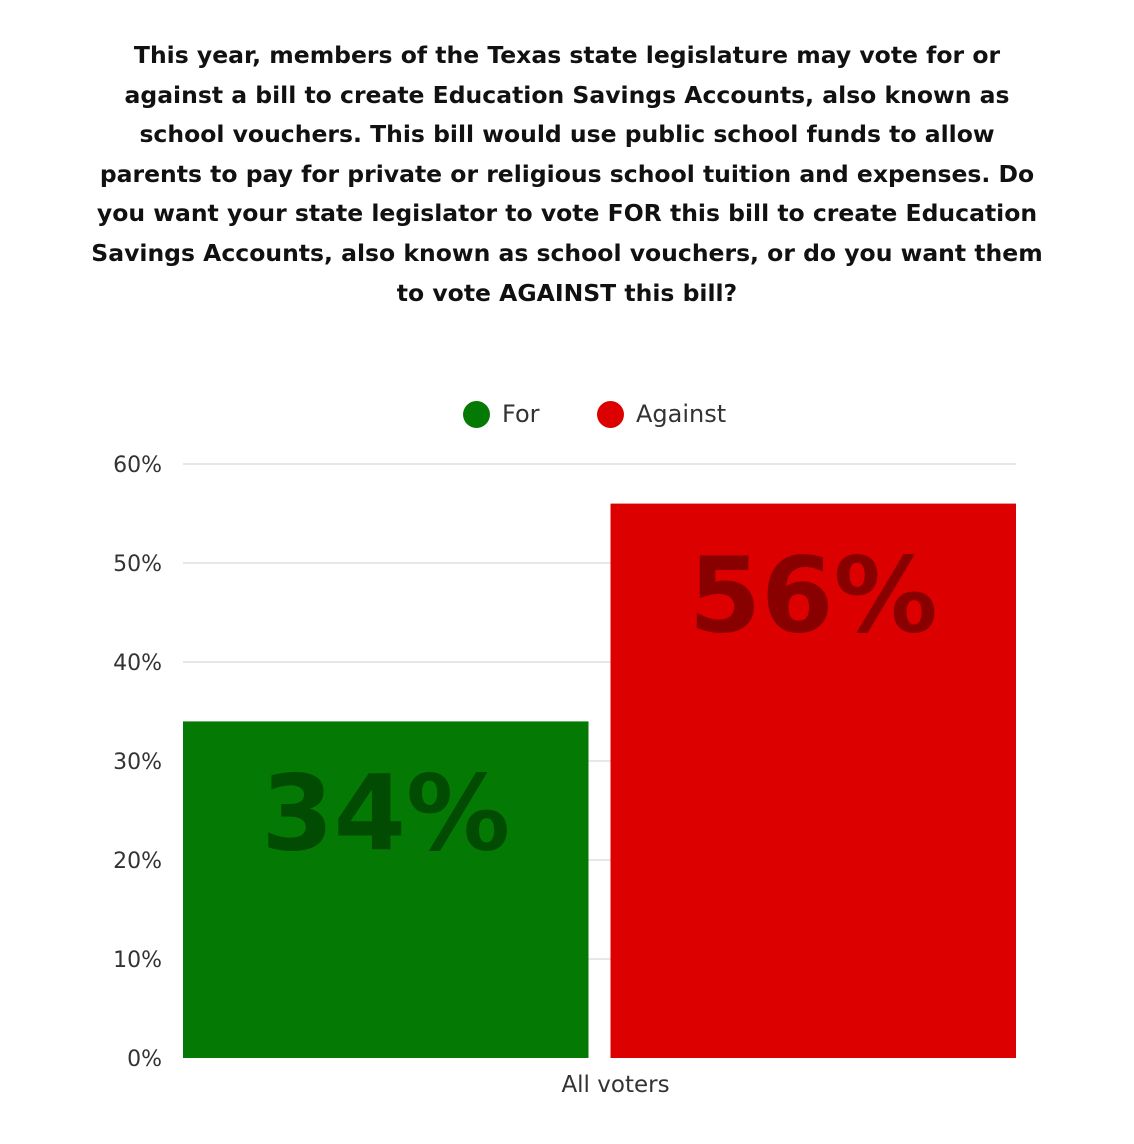  Describe the element at coordinates (521, 414) in the screenshot. I see `legend-label-for: For` at that location.